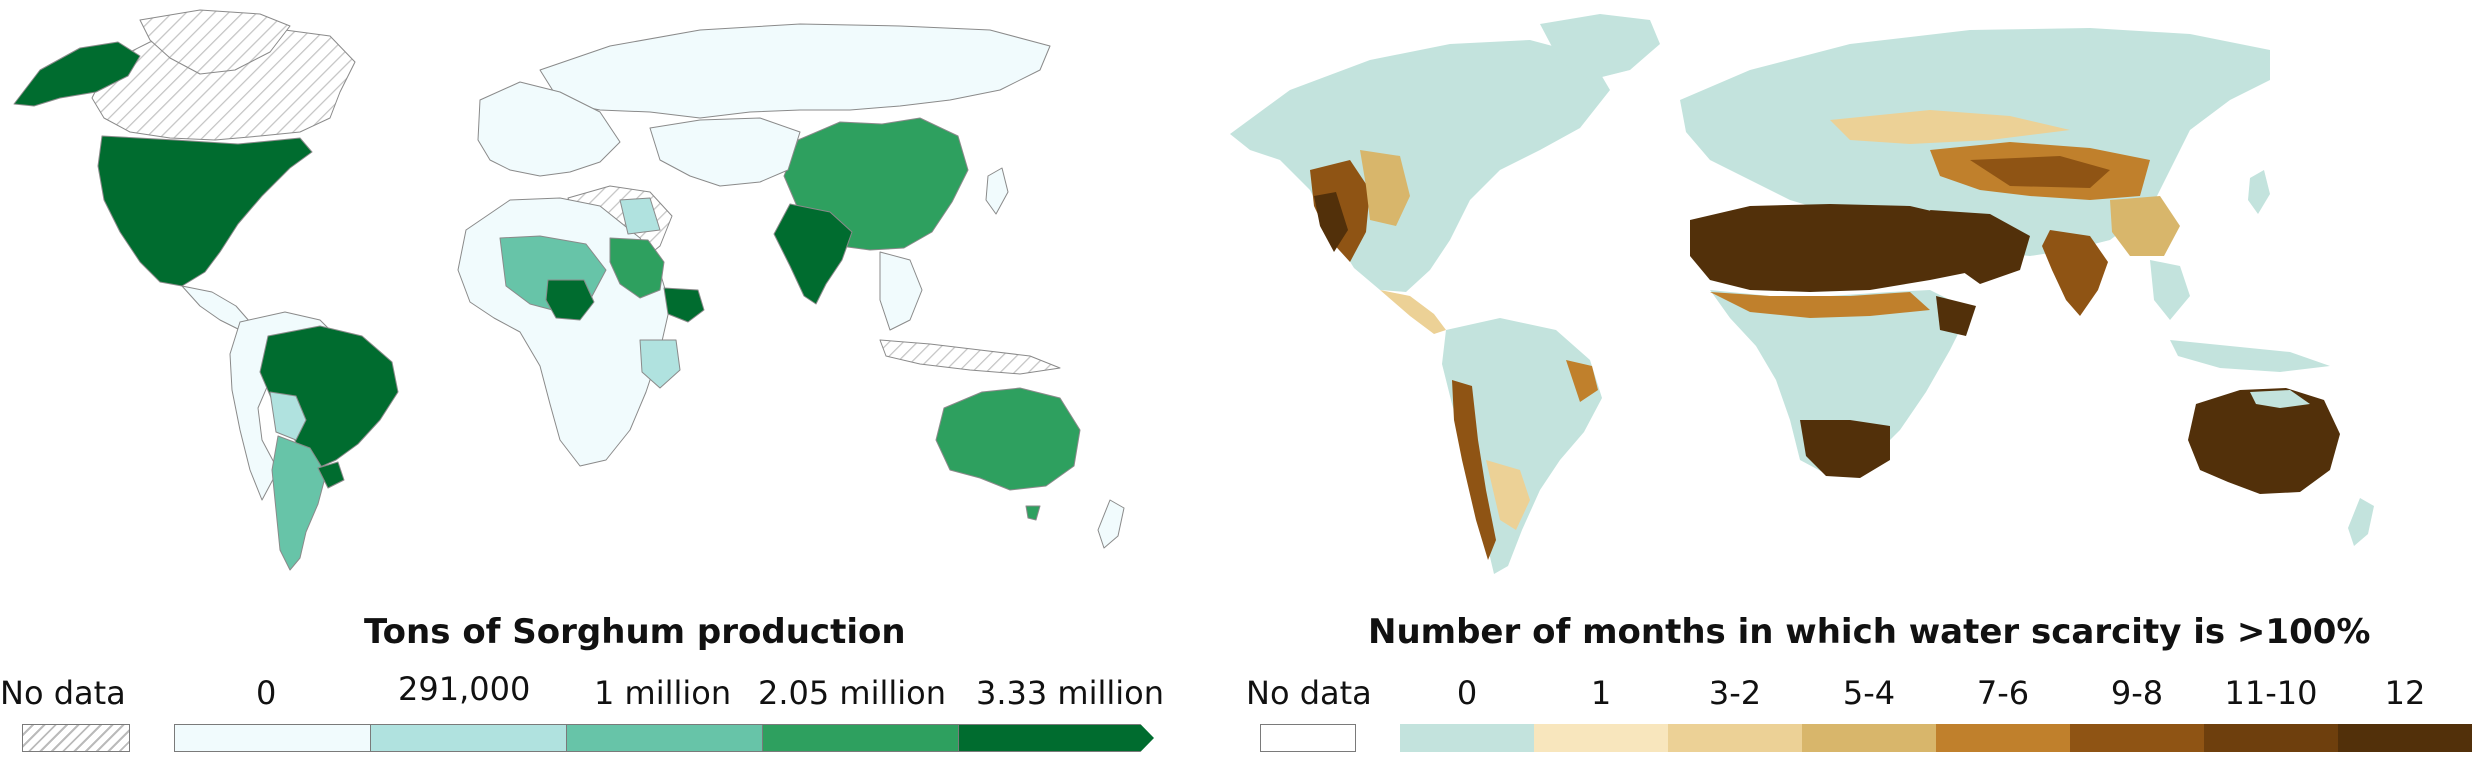 This screenshot has height=758, width=2472. I want to click on left-no-data-label: No data, so click(63, 693).